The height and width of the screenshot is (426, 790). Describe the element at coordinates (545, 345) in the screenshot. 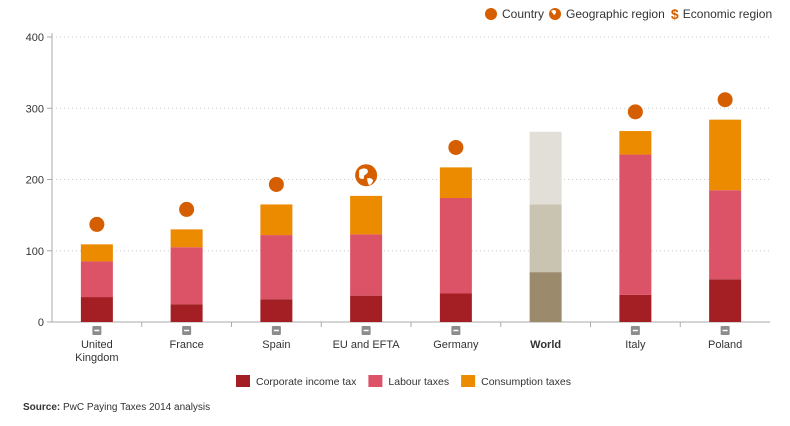

I see `x-category-label: World` at that location.